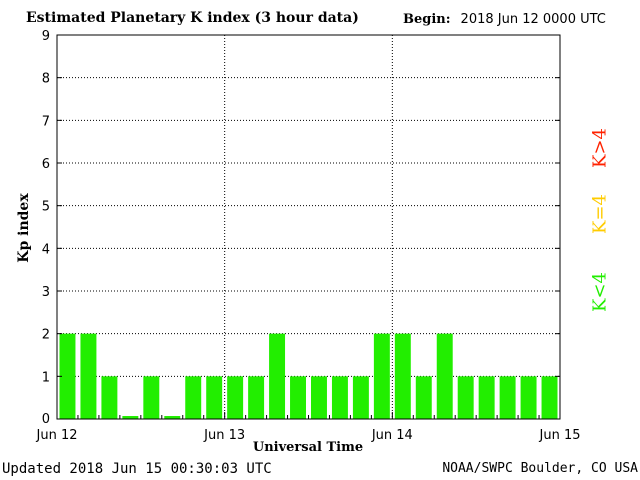 This screenshot has height=480, width=640. I want to click on x-tick-label: Jun 14, so click(392, 435).